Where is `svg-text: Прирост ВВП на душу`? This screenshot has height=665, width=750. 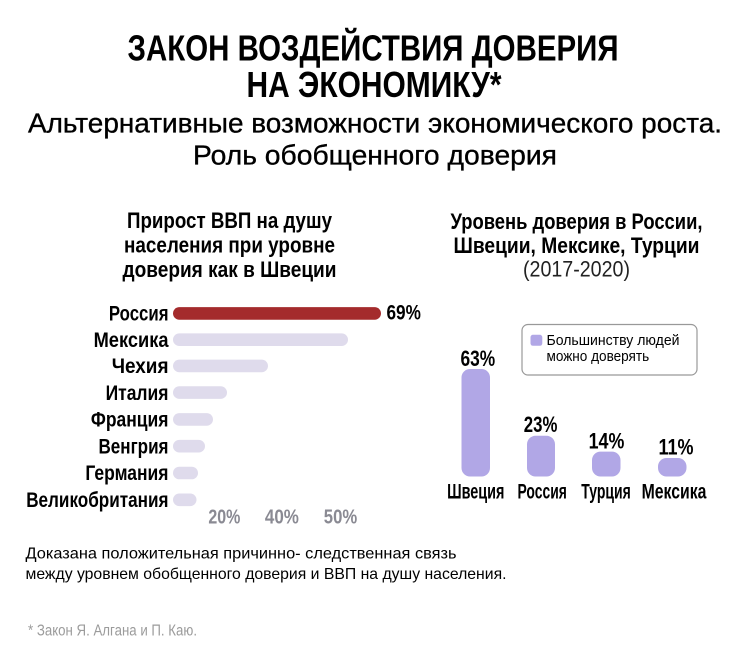
svg-text: Прирост ВВП на душу is located at coordinates (230, 220).